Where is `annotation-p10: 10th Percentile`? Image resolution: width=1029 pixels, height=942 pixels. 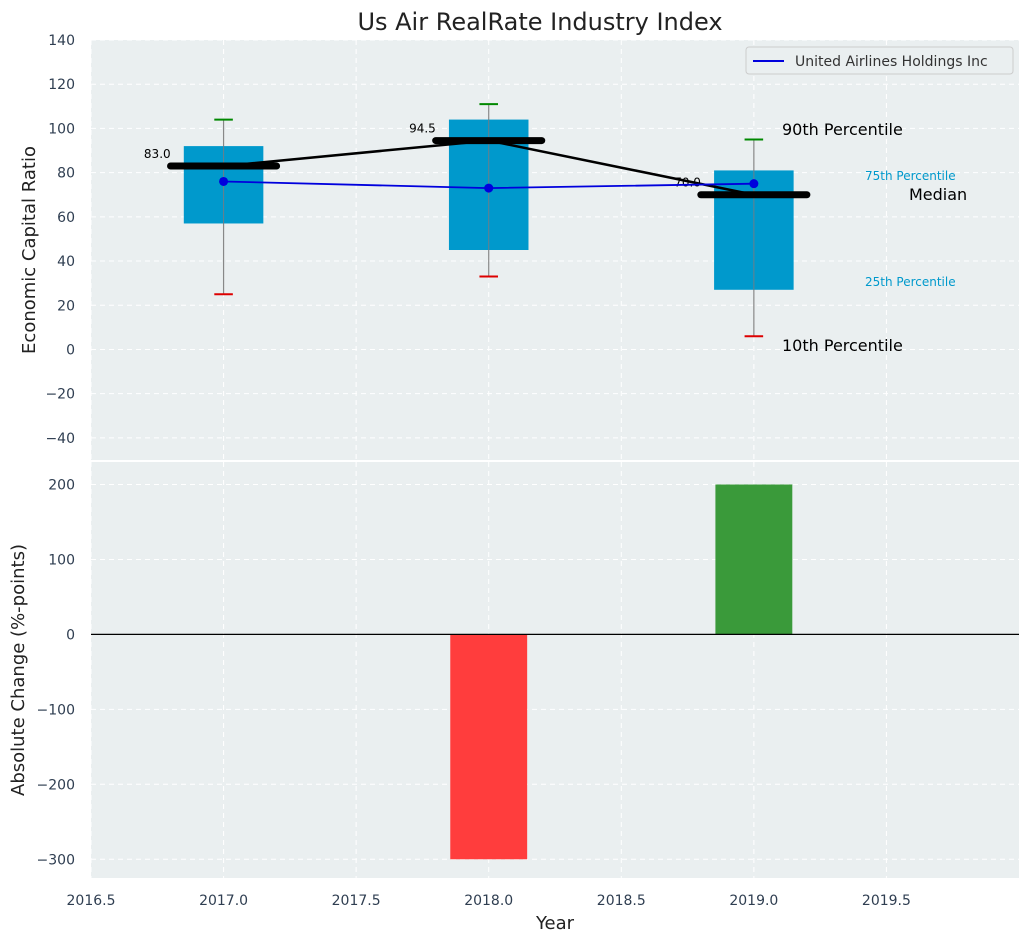
annotation-p10: 10th Percentile is located at coordinates (842, 345).